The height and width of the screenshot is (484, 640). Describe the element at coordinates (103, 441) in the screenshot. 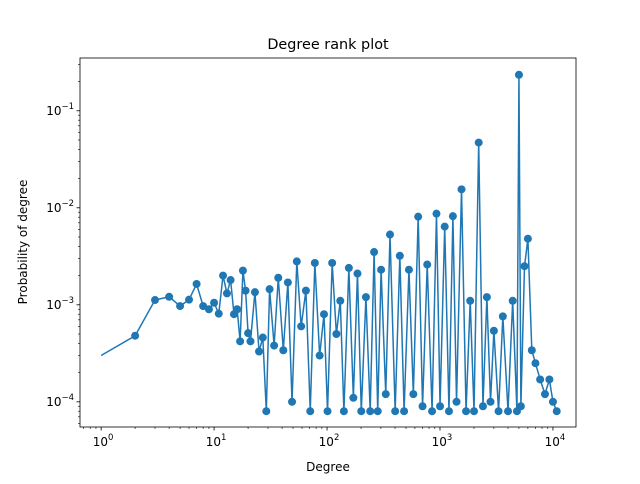

I see `x-tick-label: 10⁰` at that location.